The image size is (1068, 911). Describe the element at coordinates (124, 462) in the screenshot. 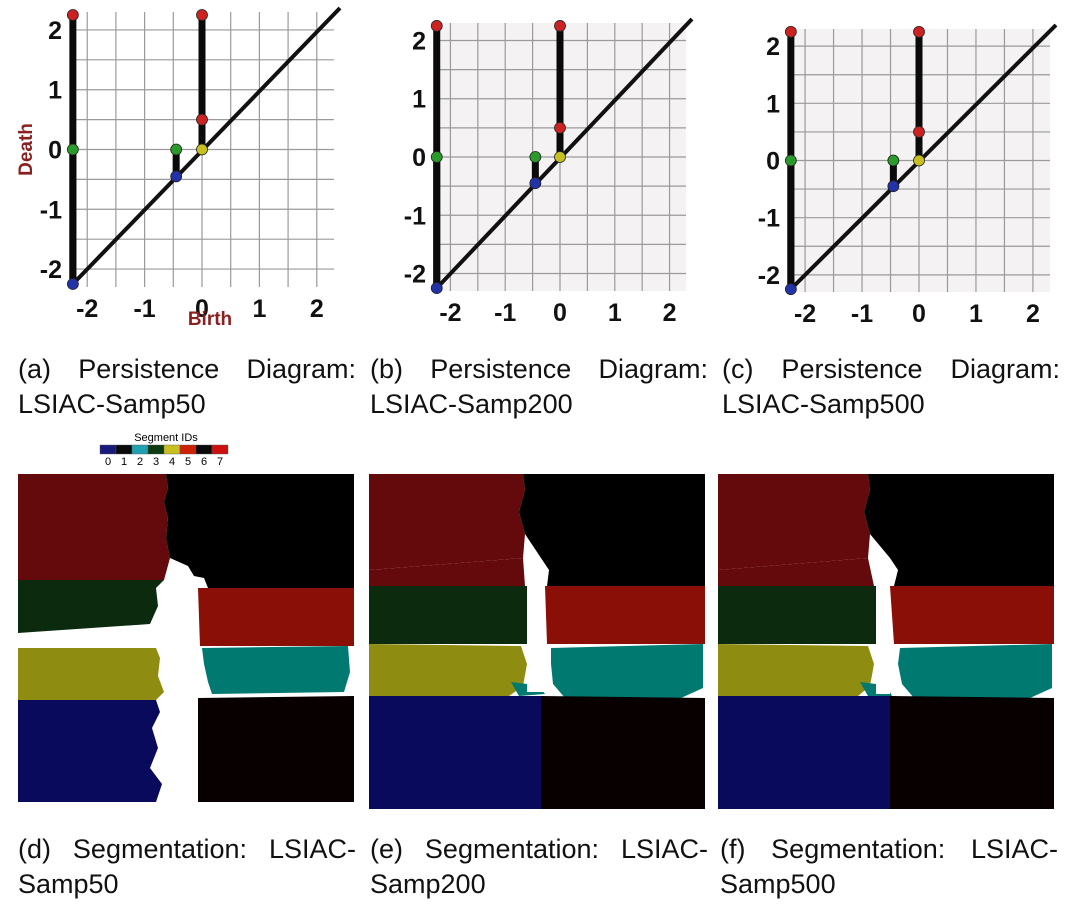

I see `legend-label: 1` at that location.